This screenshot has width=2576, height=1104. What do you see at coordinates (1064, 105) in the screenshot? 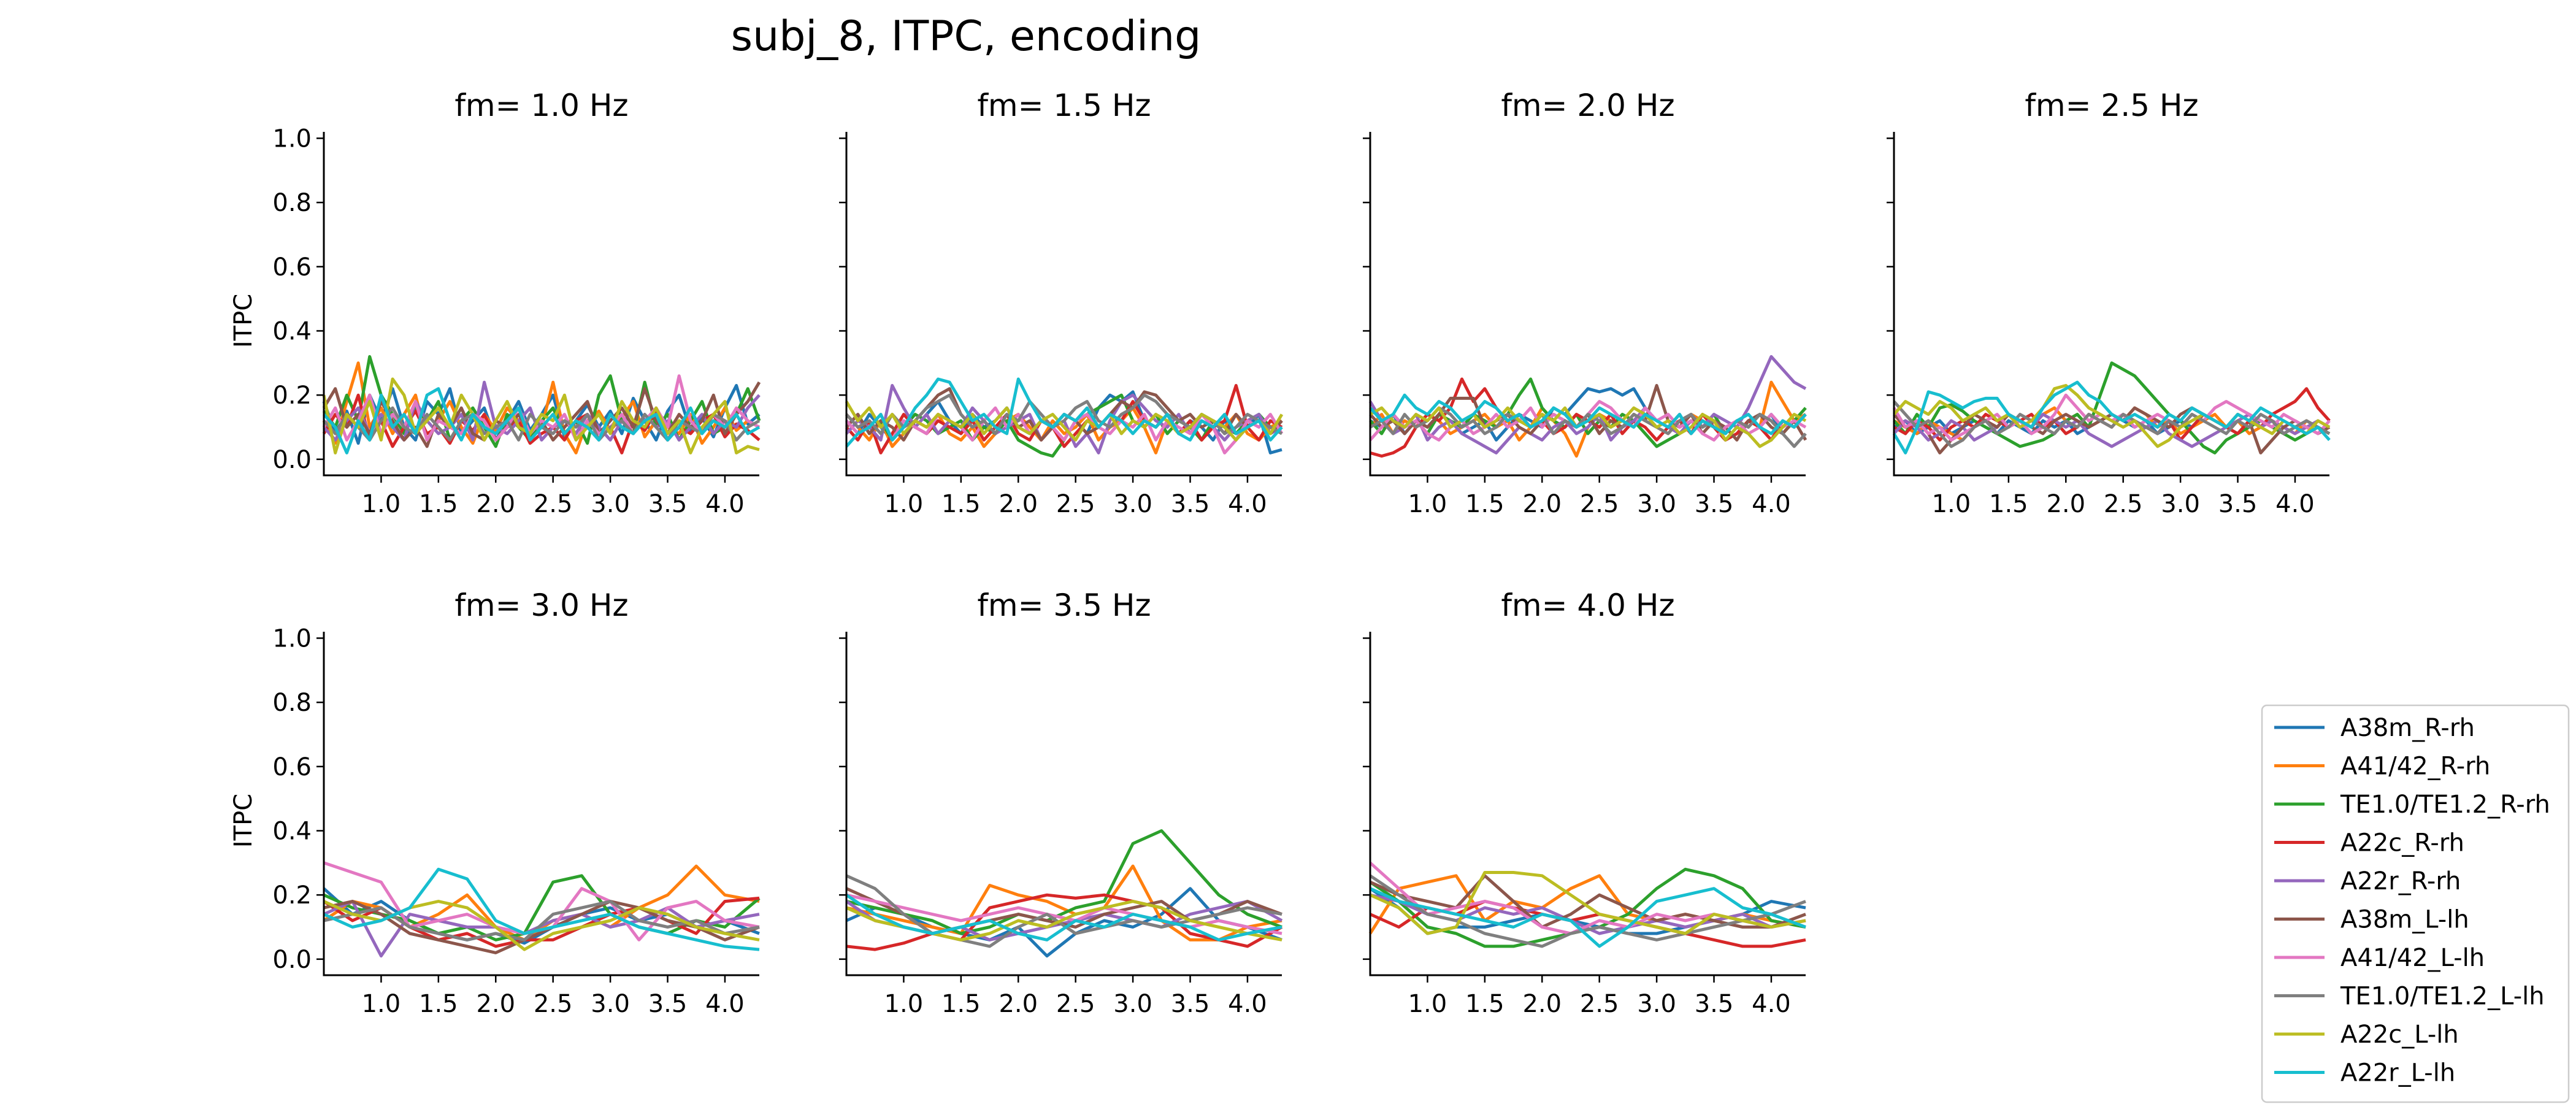
I see `subplot-title: fm= 1.5 Hz` at bounding box center [1064, 105].